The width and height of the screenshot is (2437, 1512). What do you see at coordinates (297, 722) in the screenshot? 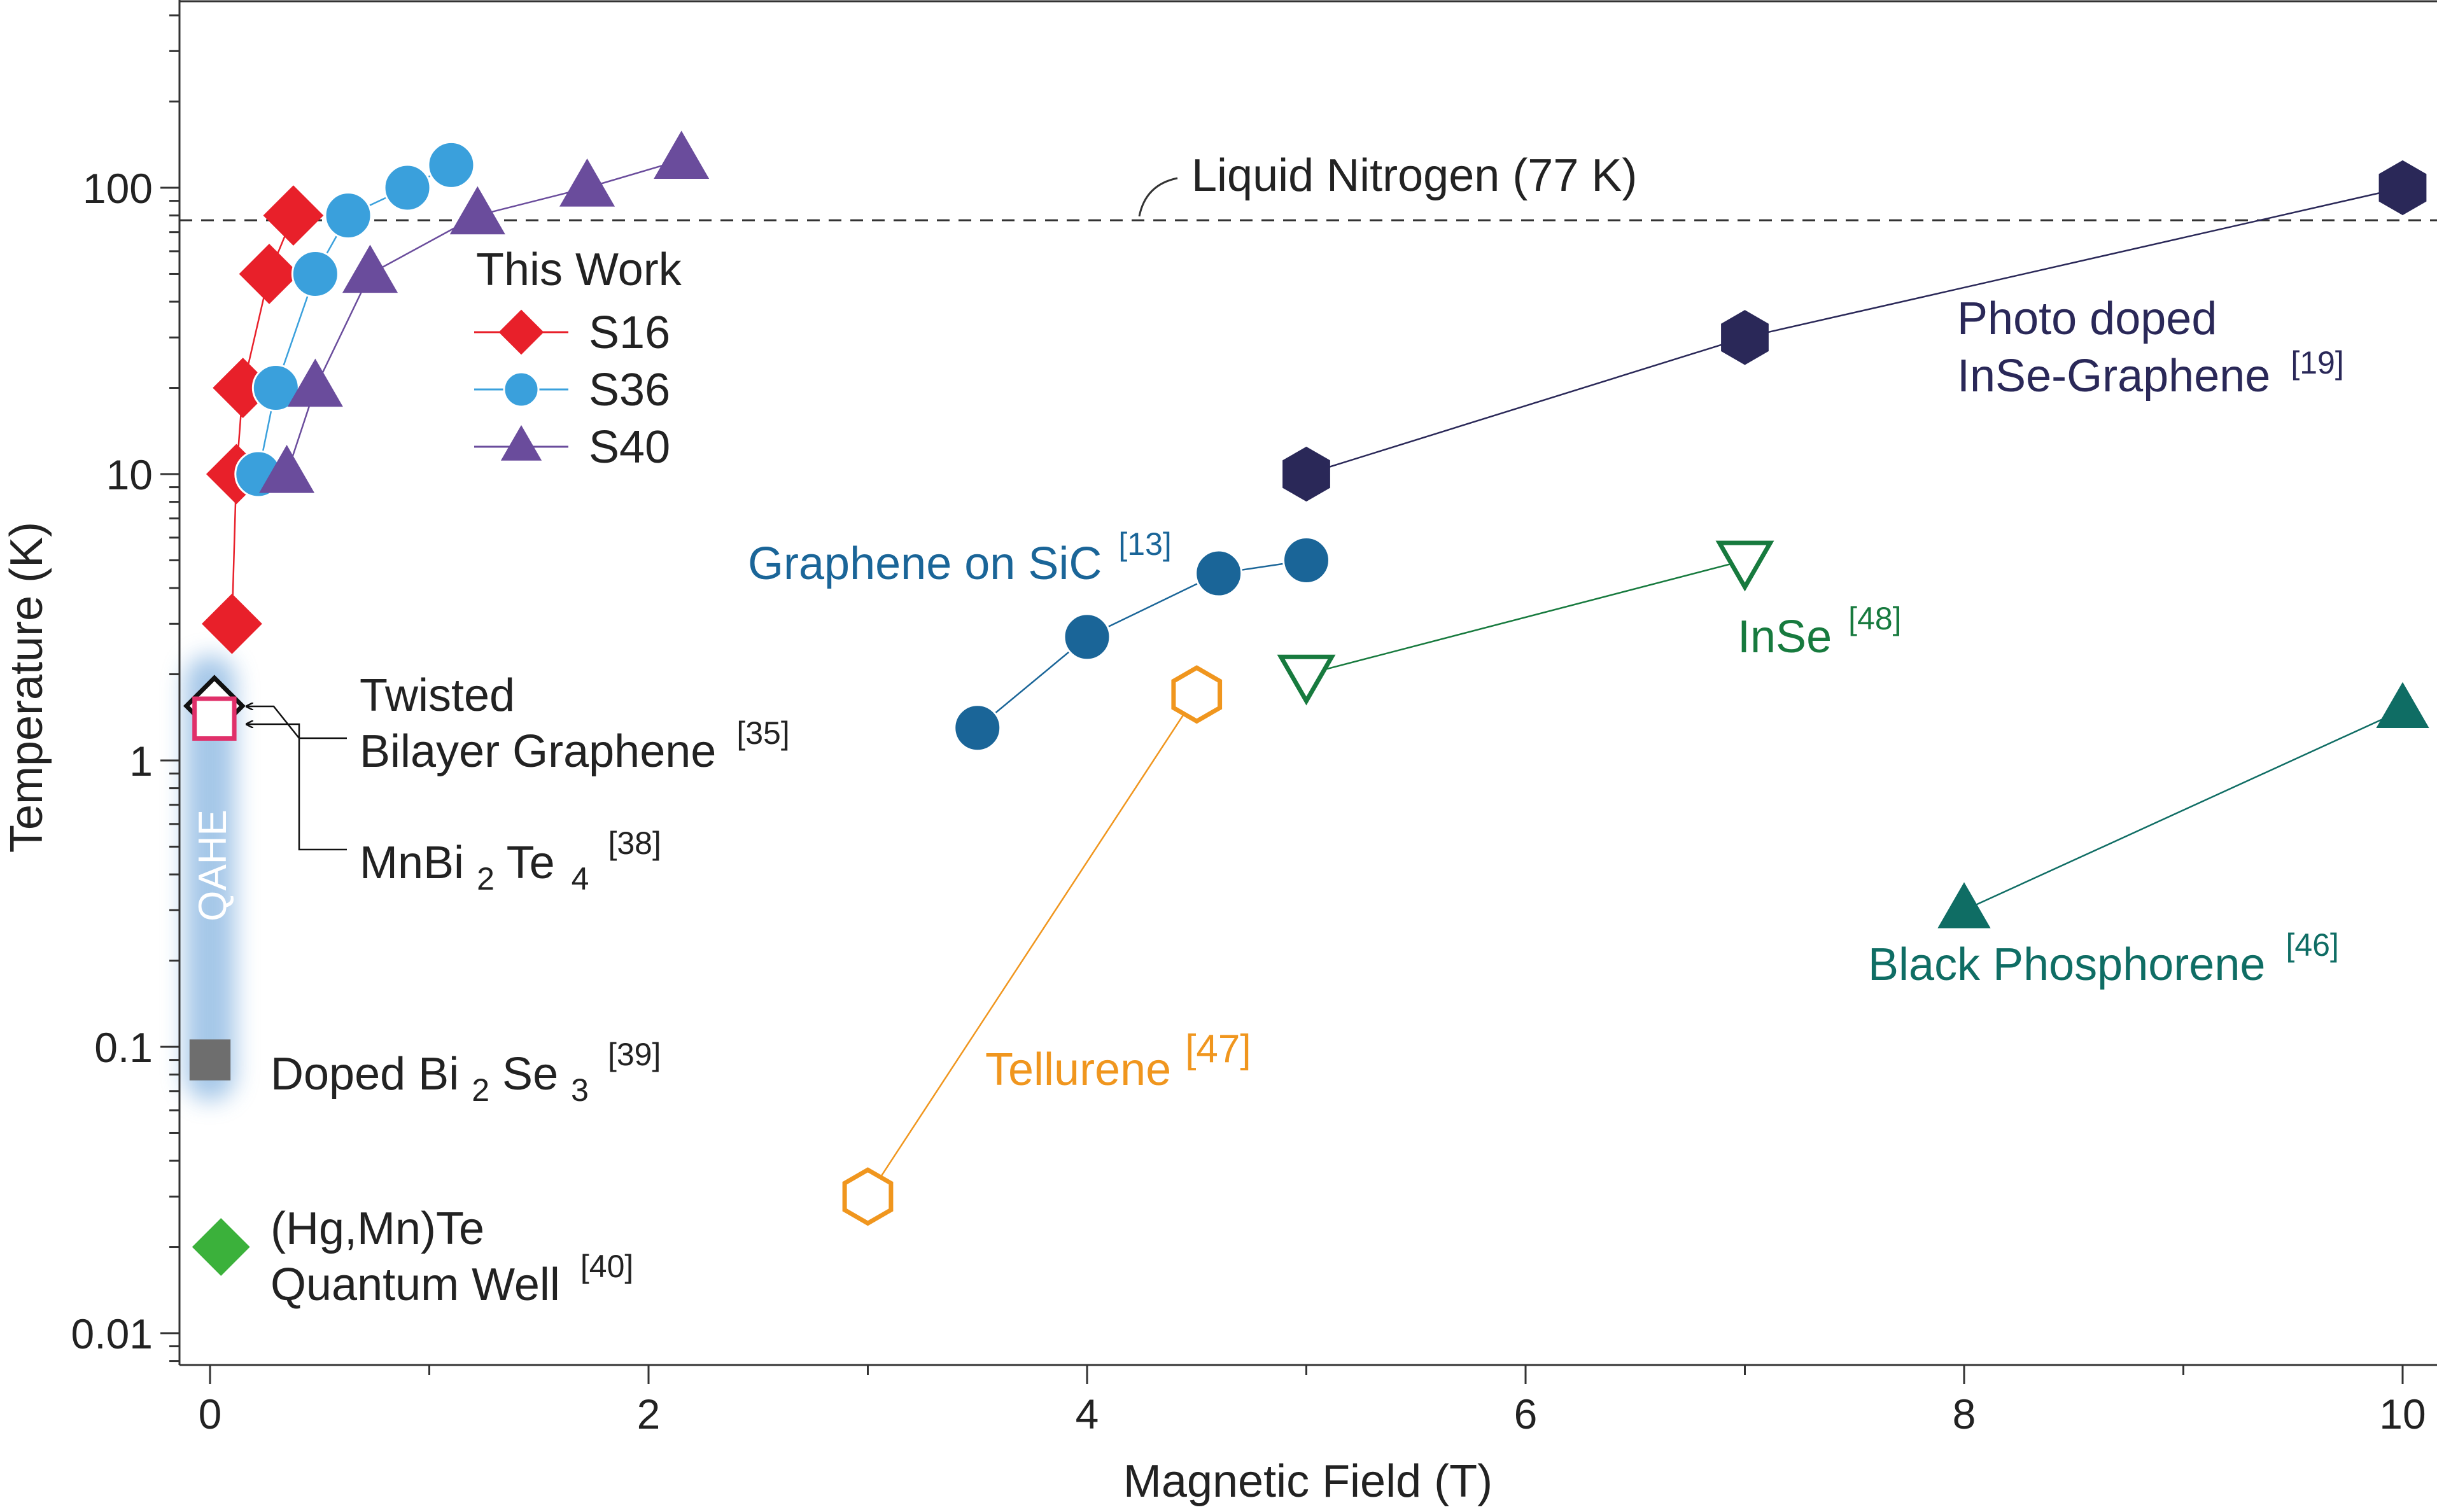
I see `twisted-bilayer-leader` at bounding box center [297, 722].